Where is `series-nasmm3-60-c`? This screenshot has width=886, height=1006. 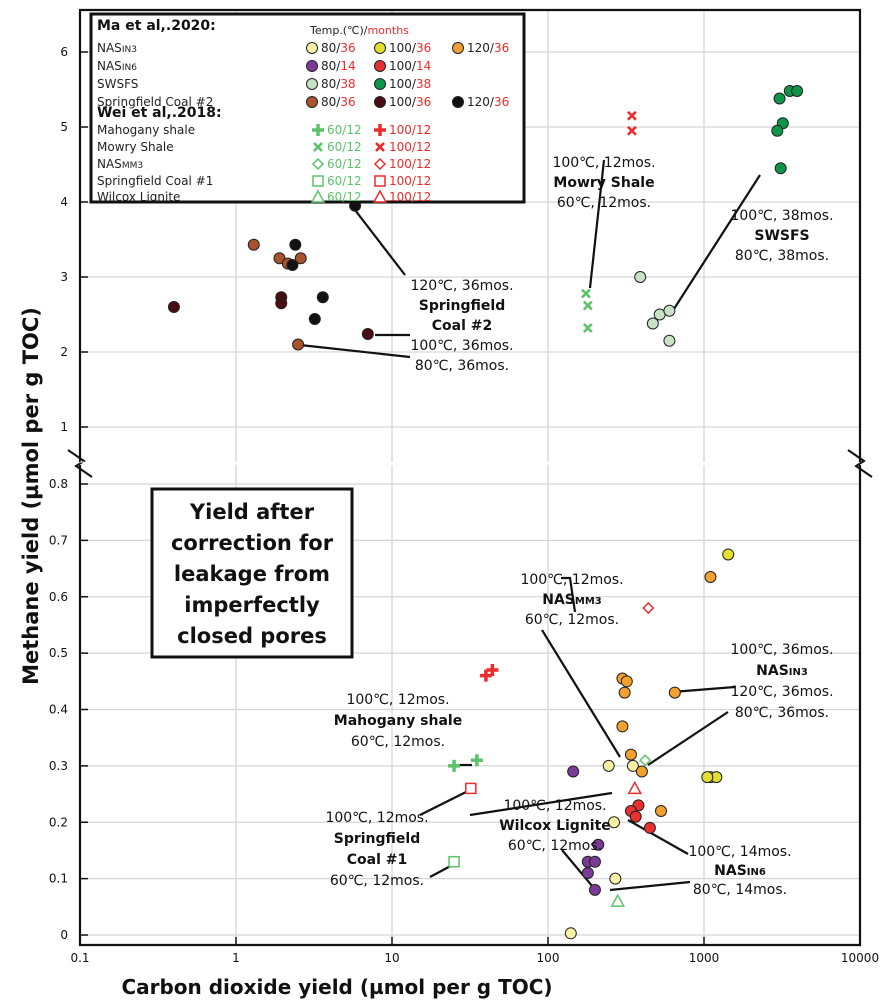
series-nasmm3-60-c is located at coordinates (645, 760).